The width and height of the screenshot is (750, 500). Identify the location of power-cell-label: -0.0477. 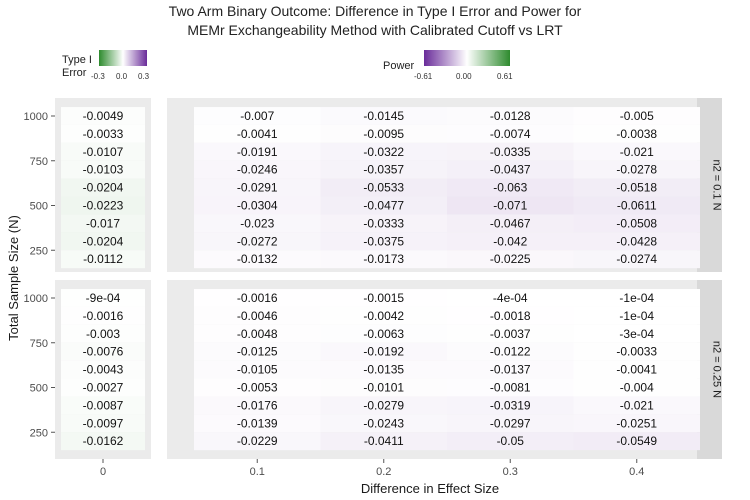
(383, 206).